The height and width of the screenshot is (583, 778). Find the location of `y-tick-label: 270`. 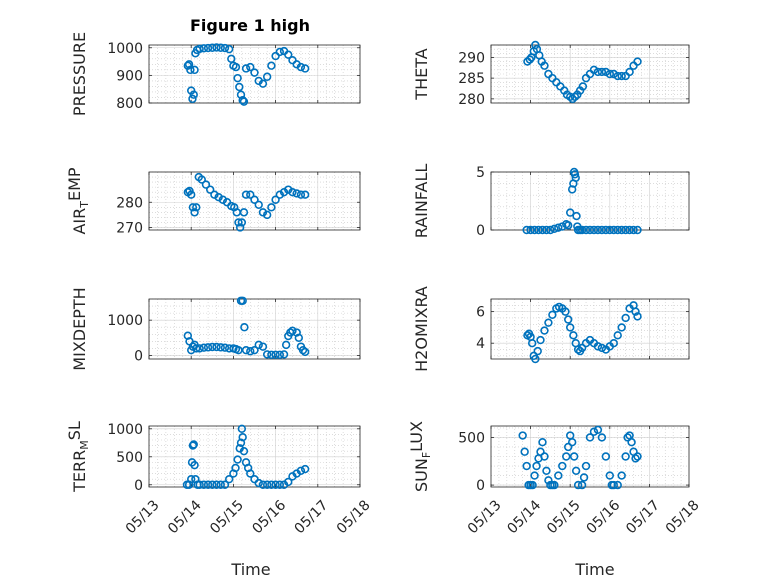

y-tick-label: 270 is located at coordinates (129, 228).